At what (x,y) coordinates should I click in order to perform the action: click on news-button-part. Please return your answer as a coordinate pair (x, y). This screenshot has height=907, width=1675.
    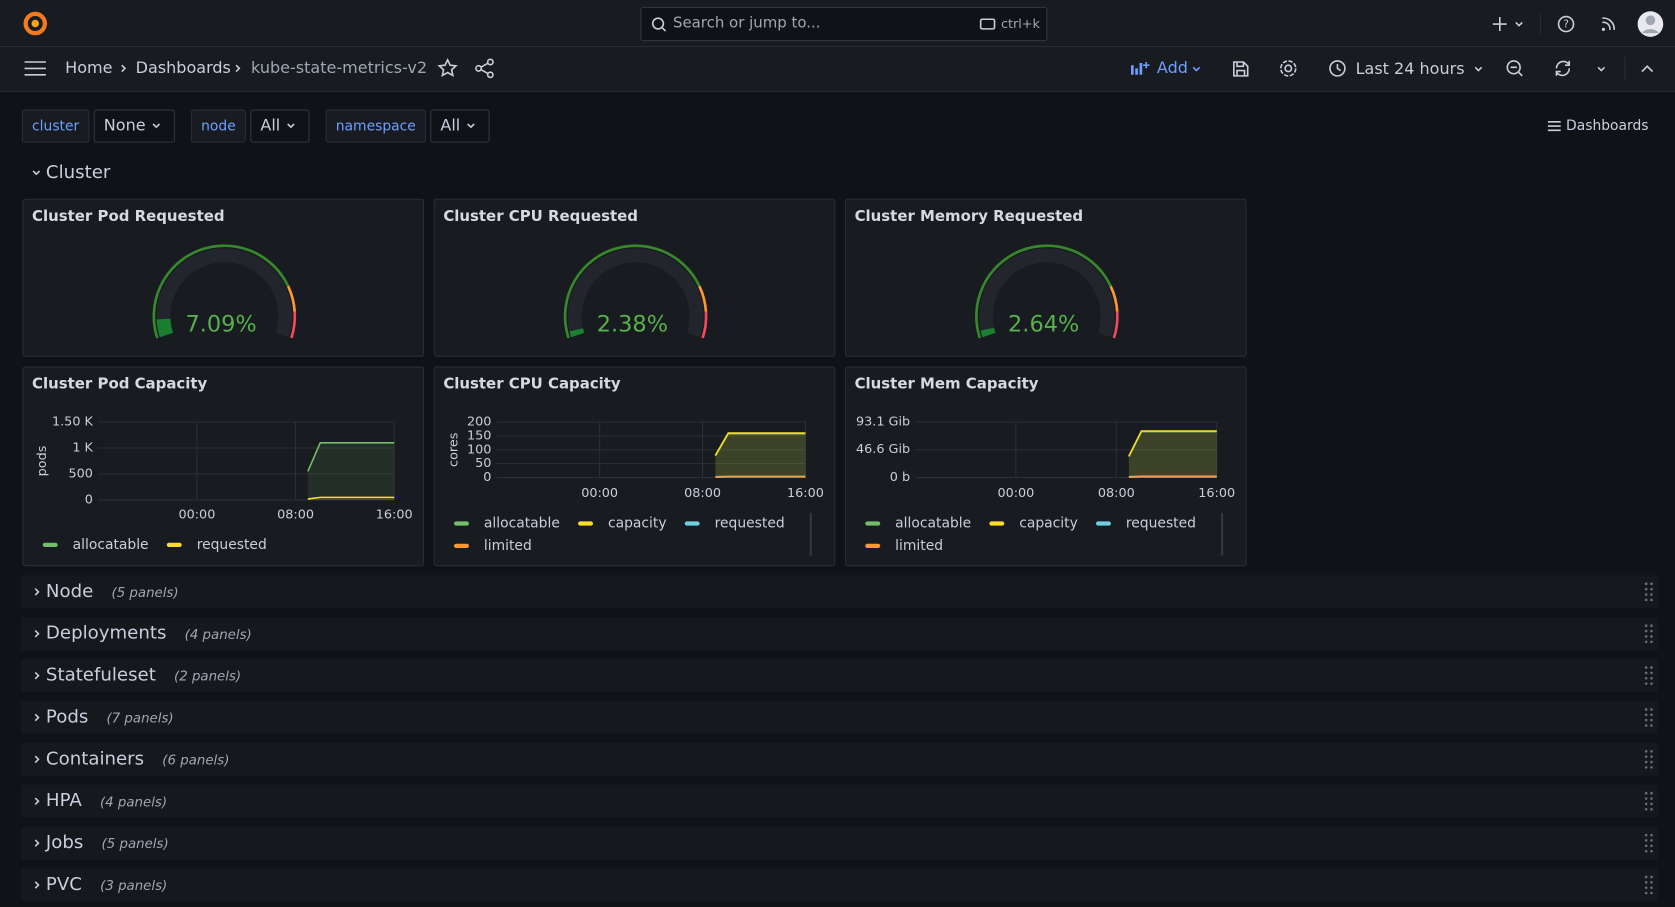
    Looking at the image, I should click on (1608, 24).